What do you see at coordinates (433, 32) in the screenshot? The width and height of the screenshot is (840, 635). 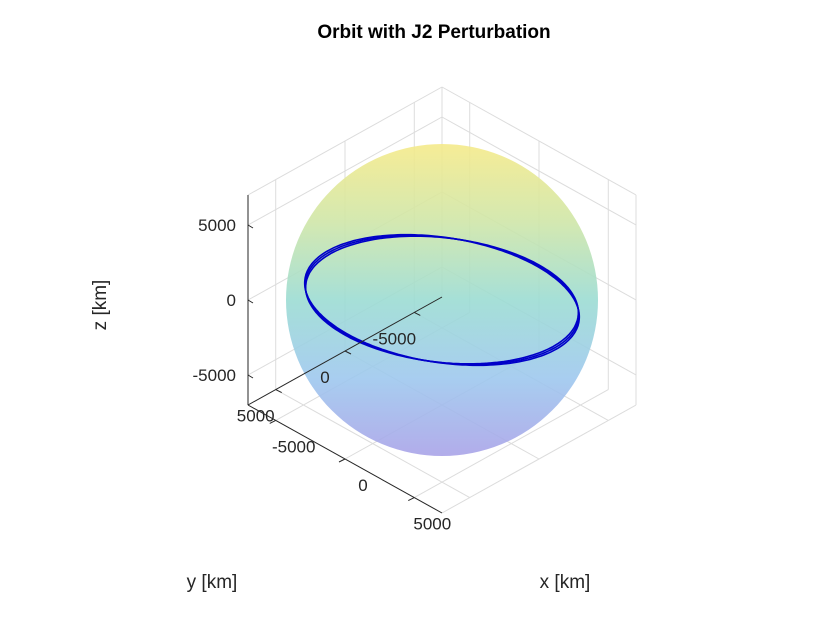 I see `chart-title: Orbit with J2 Perturbation` at bounding box center [433, 32].